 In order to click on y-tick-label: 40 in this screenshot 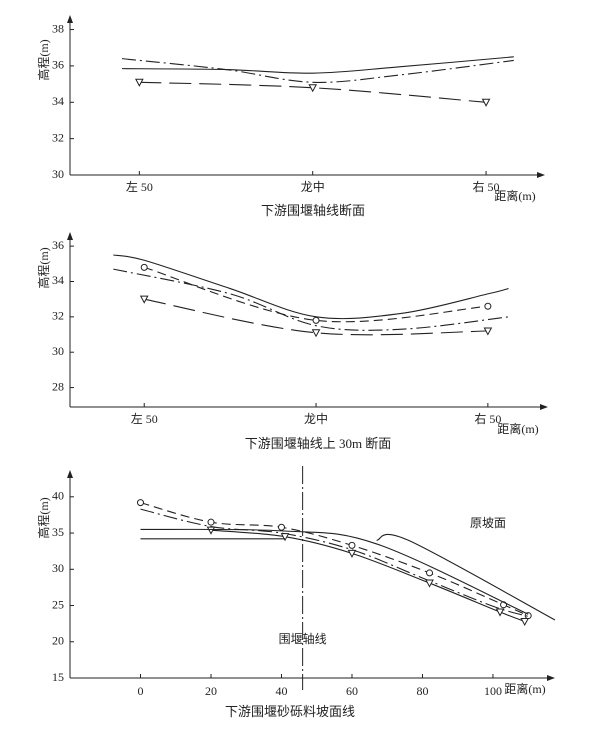, I will do `click(58, 496)`.